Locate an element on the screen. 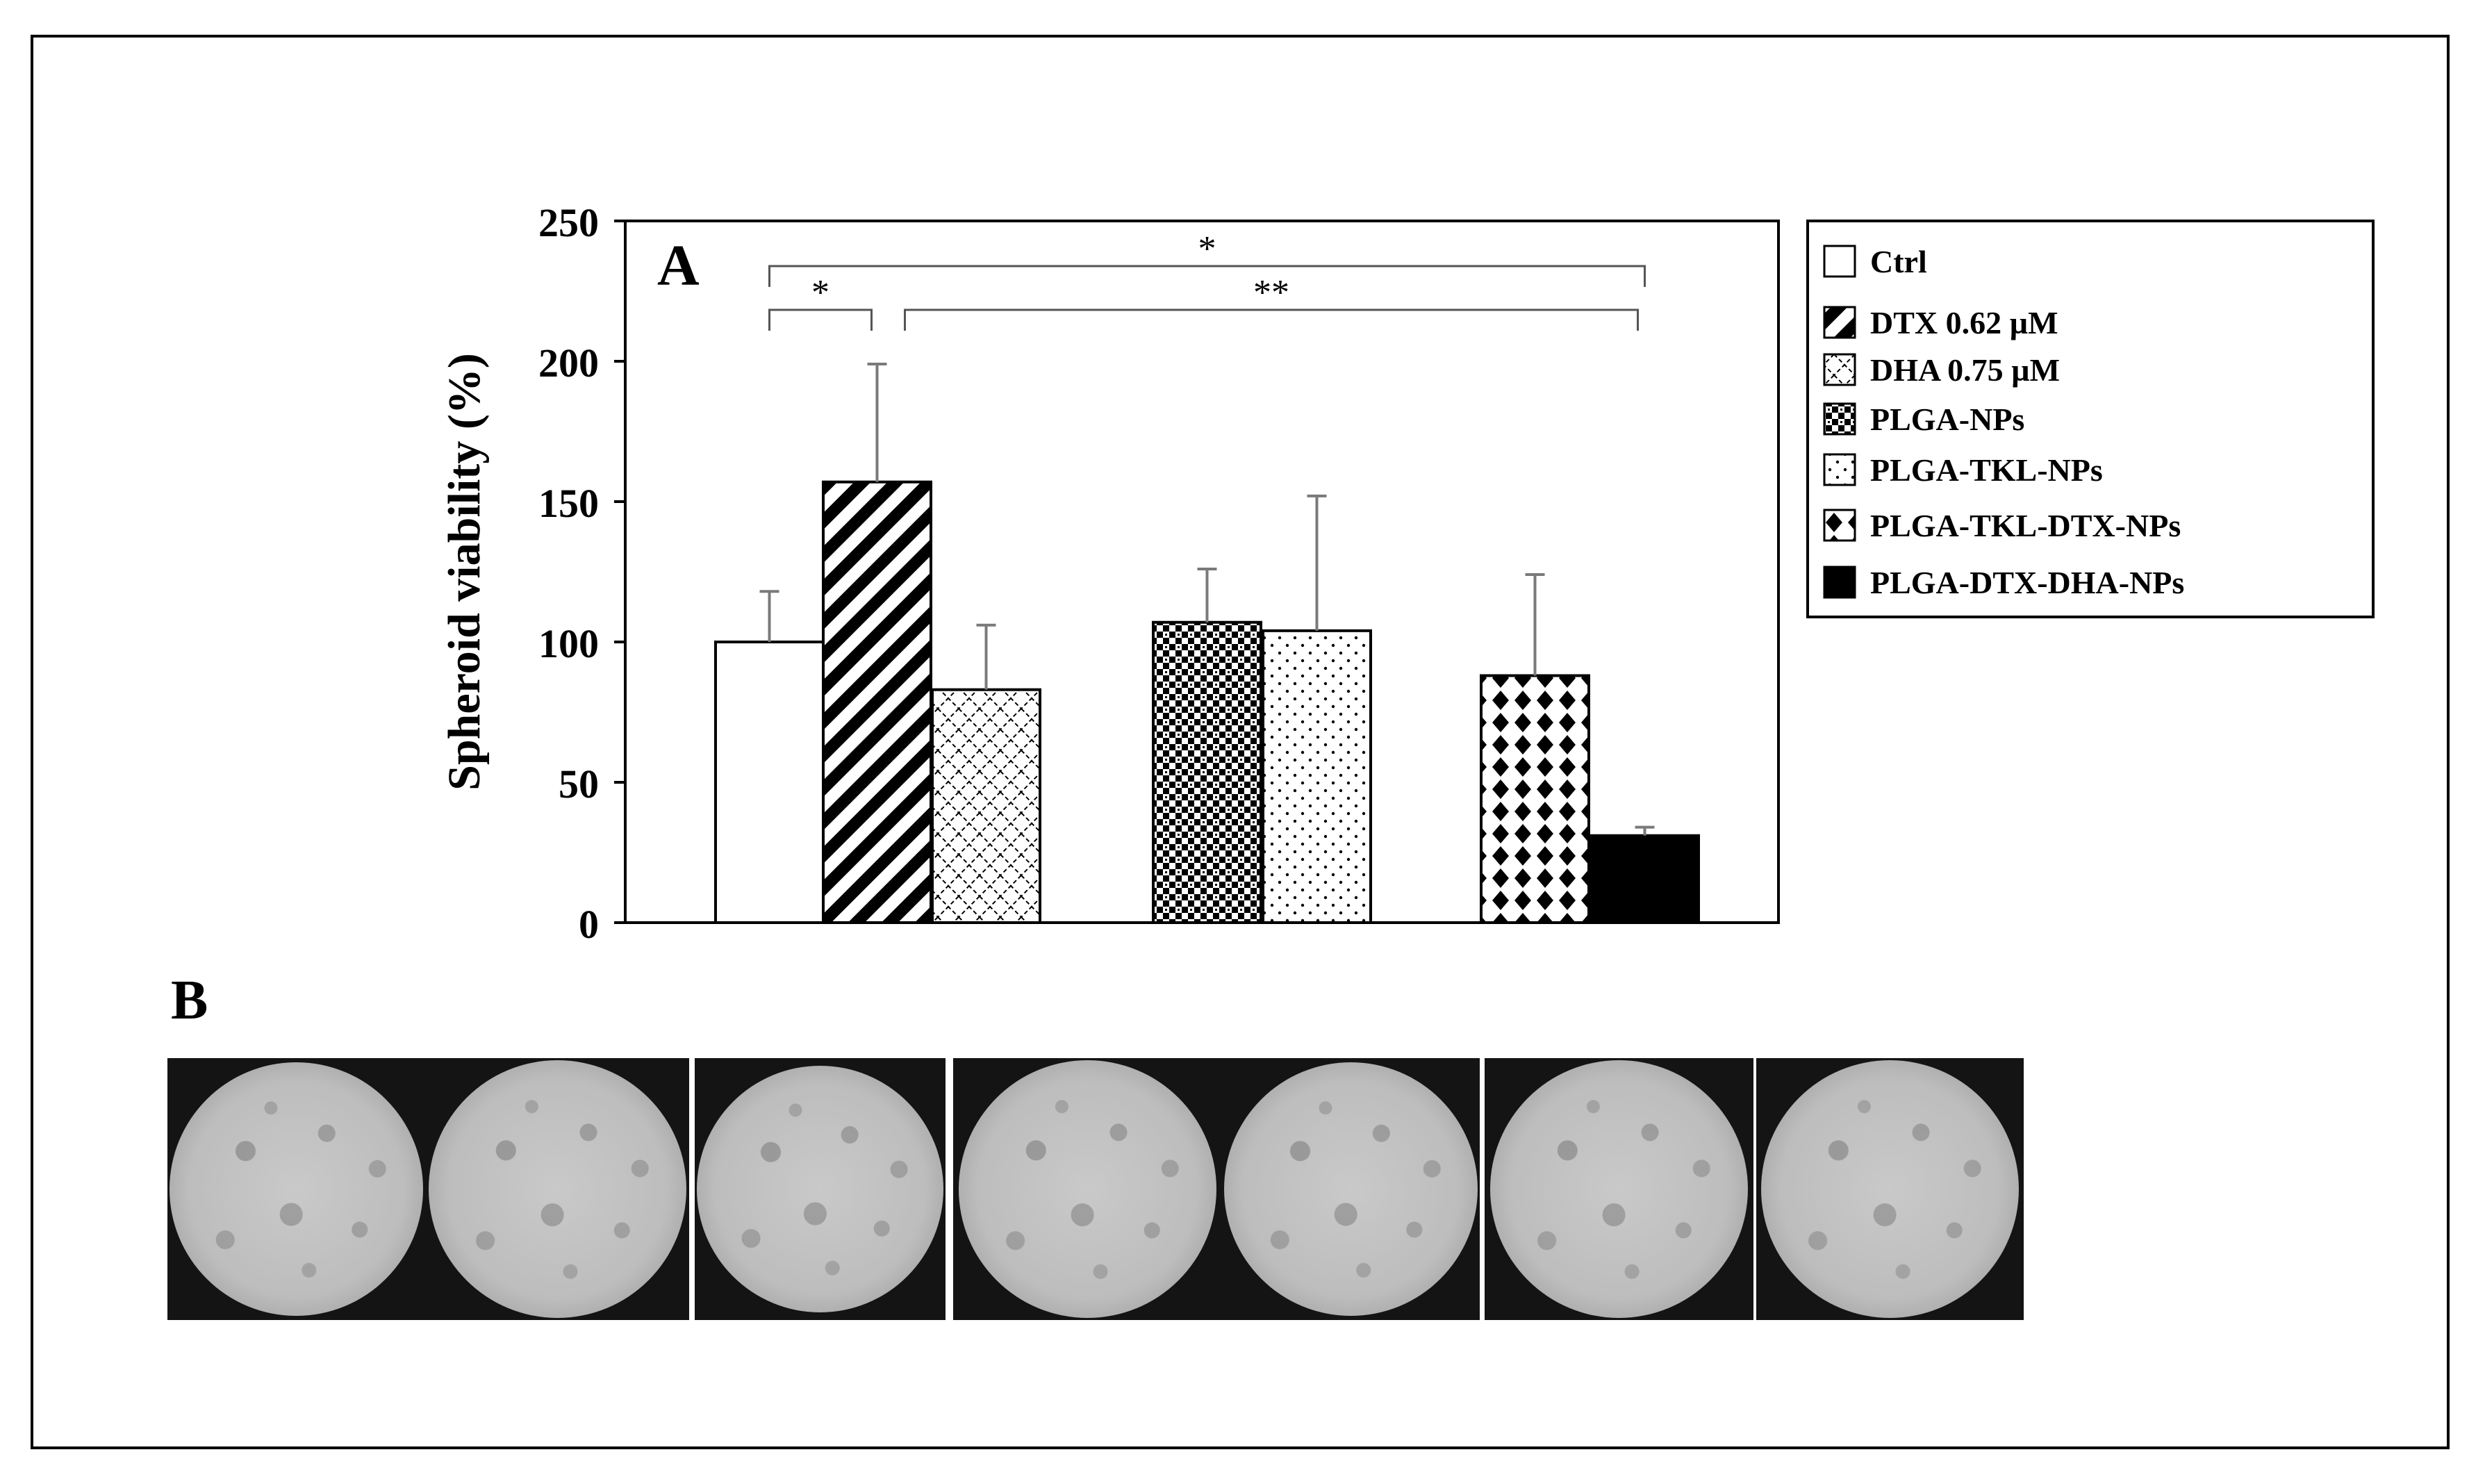 The image size is (2485, 1484). y-tick-label: 100 is located at coordinates (569, 643).